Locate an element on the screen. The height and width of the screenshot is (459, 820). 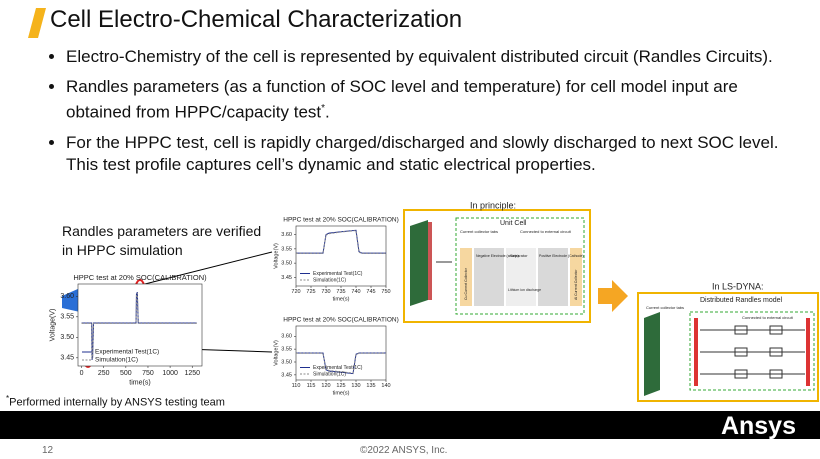
x-tick-label: 740 is located at coordinates (355, 292).